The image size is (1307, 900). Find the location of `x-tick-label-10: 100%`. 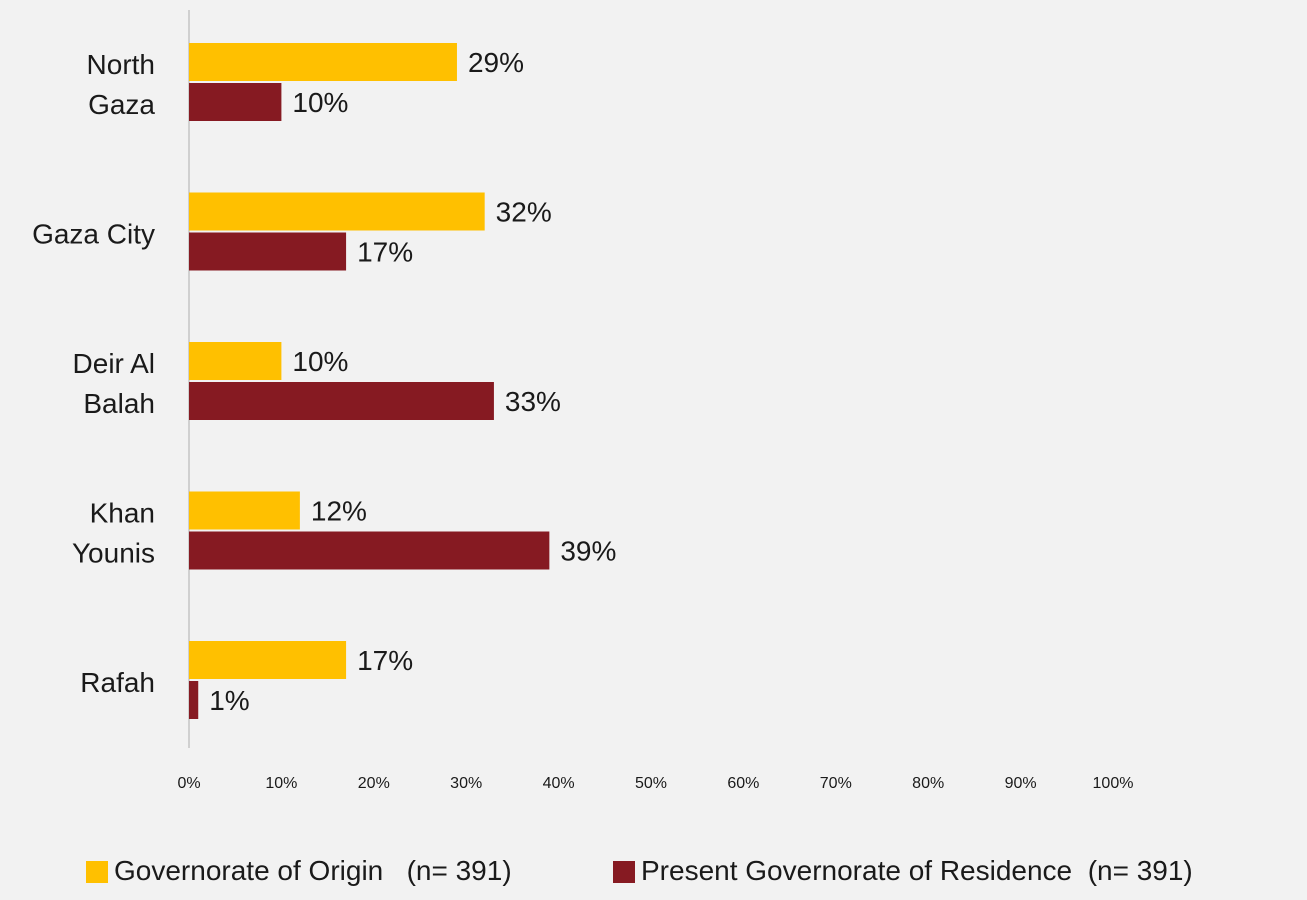

x-tick-label-10: 100% is located at coordinates (1113, 783).